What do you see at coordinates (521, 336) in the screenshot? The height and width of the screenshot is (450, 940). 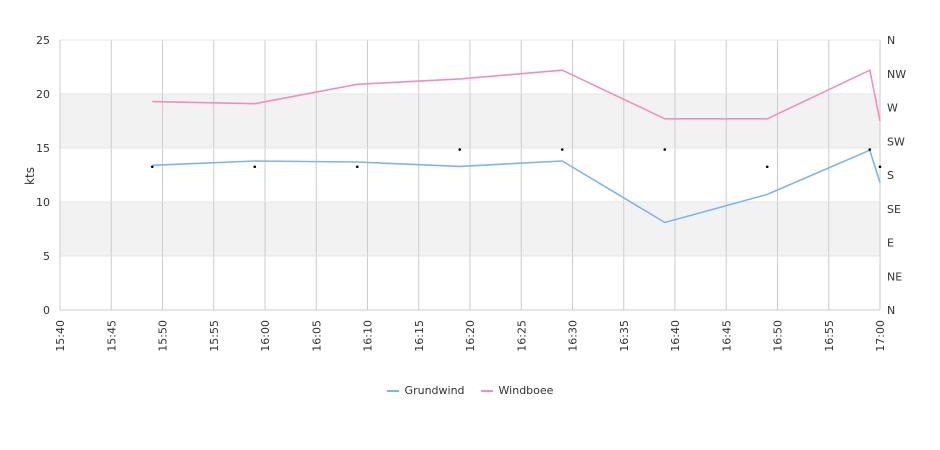 I see `x-tick-label: 16:25` at bounding box center [521, 336].